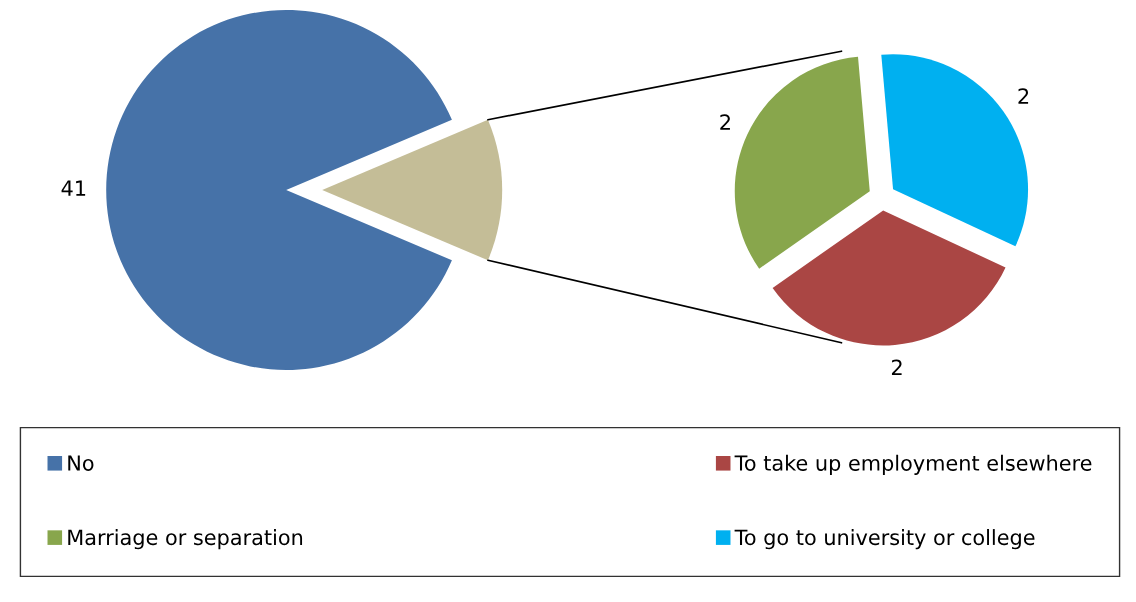 This screenshot has width=1136, height=602. What do you see at coordinates (913, 464) in the screenshot?
I see `legend-label: To take up employment elsewhere` at bounding box center [913, 464].